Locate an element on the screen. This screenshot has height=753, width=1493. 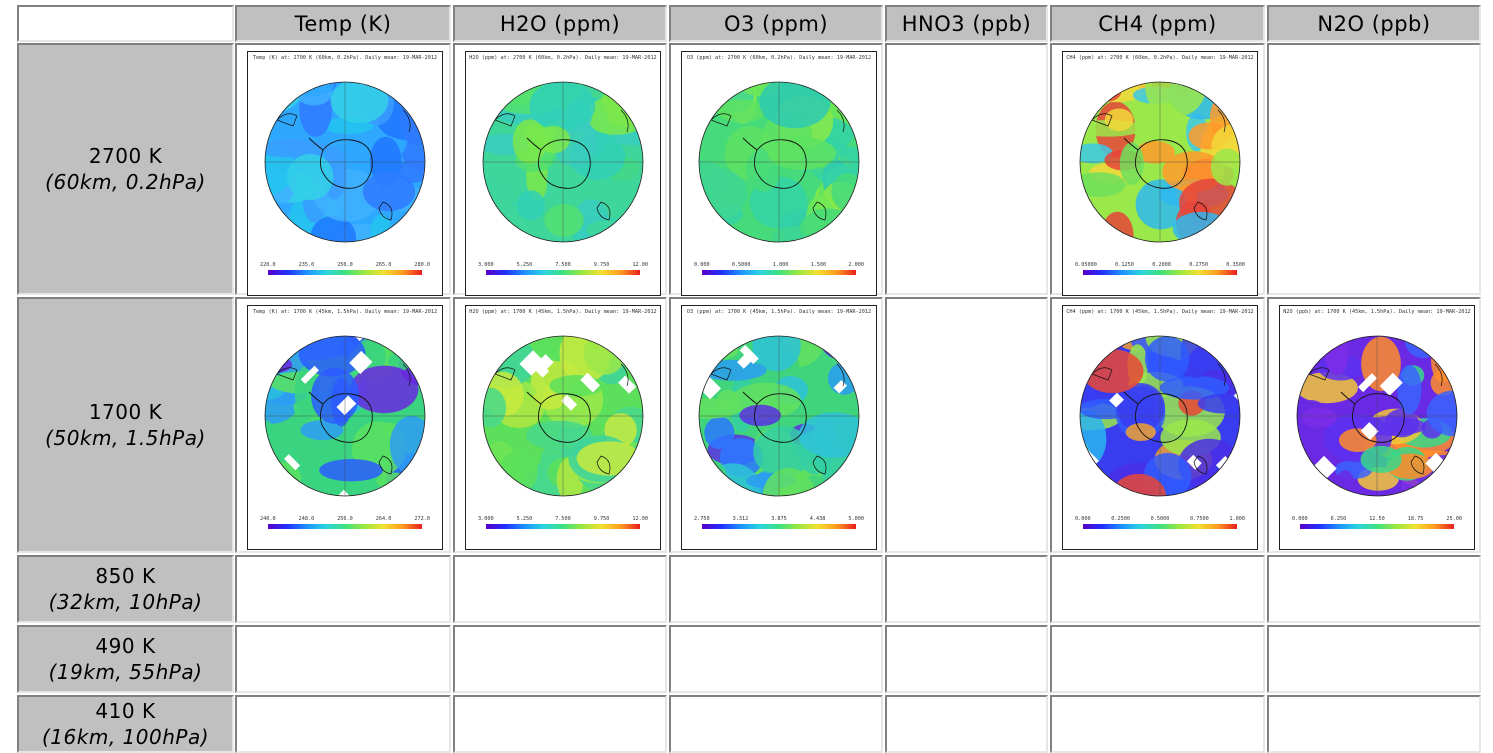
colorbar-tick-label: 0.7500 is located at coordinates (1199, 519).